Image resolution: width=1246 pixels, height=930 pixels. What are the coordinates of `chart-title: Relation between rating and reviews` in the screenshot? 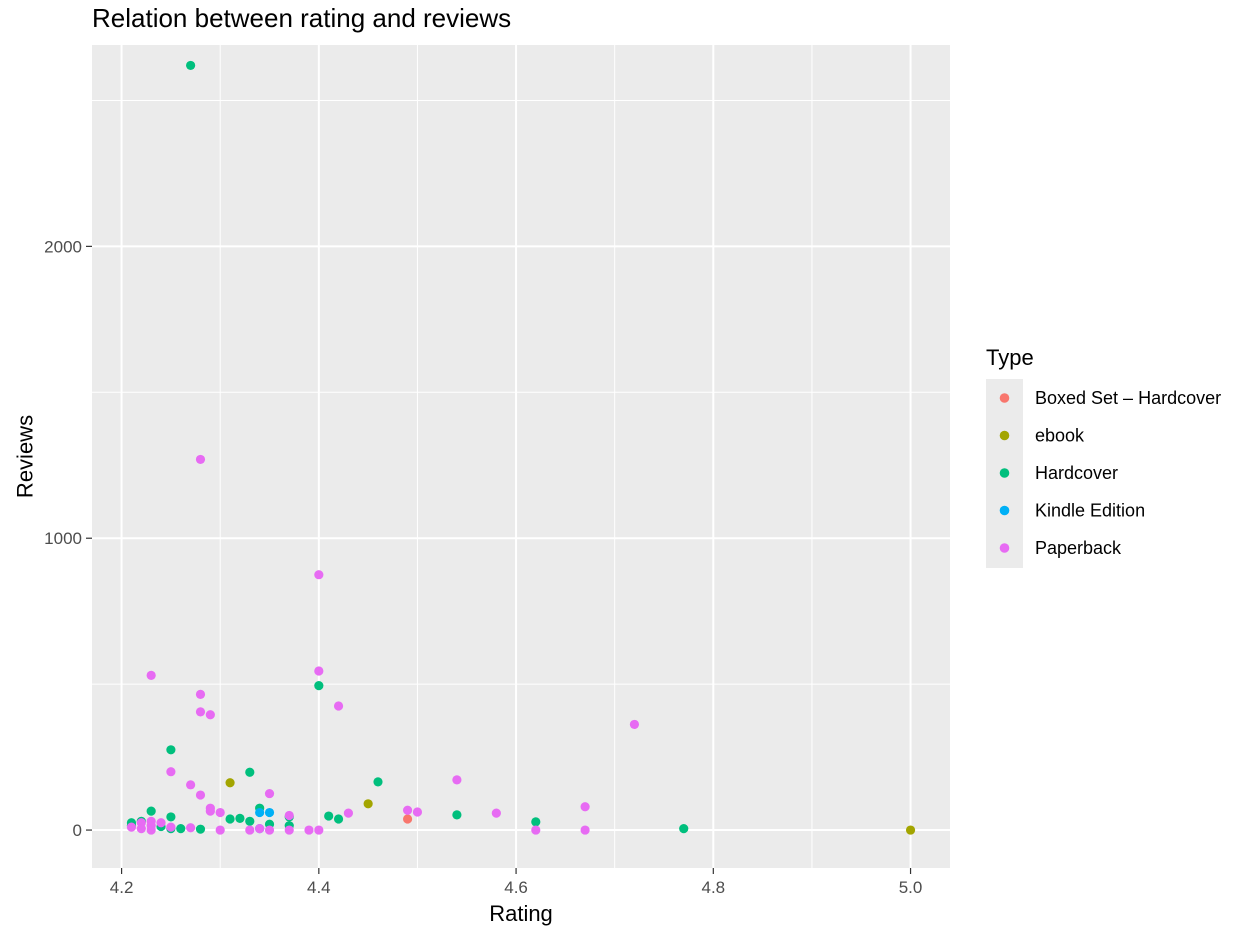 It's located at (301, 18).